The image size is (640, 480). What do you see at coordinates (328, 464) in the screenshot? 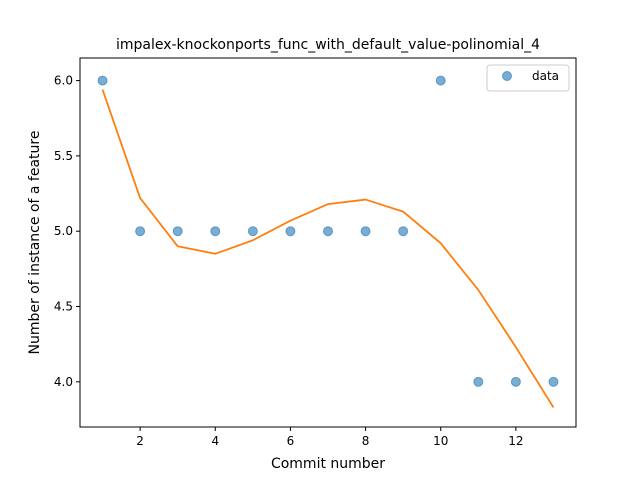
I see `x-axis-label: Commit number` at bounding box center [328, 464].